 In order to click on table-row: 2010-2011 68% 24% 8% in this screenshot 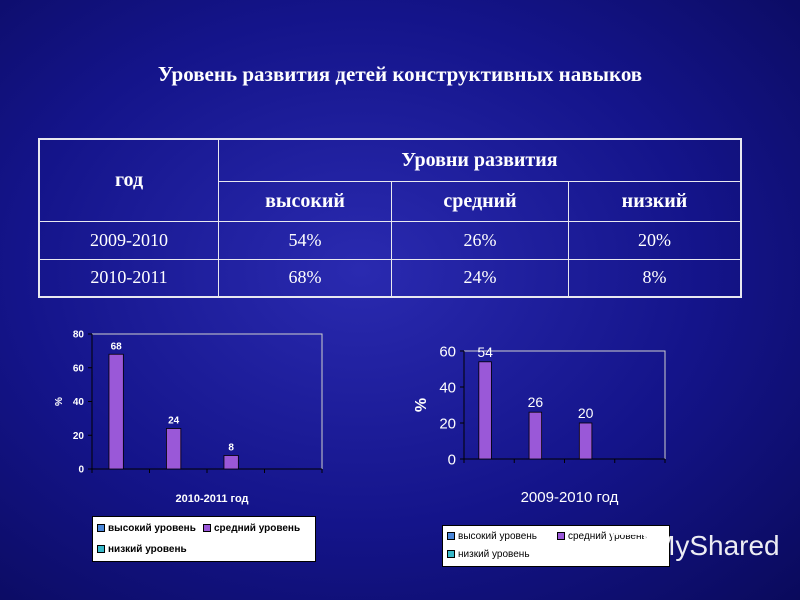, I will do `click(390, 278)`.